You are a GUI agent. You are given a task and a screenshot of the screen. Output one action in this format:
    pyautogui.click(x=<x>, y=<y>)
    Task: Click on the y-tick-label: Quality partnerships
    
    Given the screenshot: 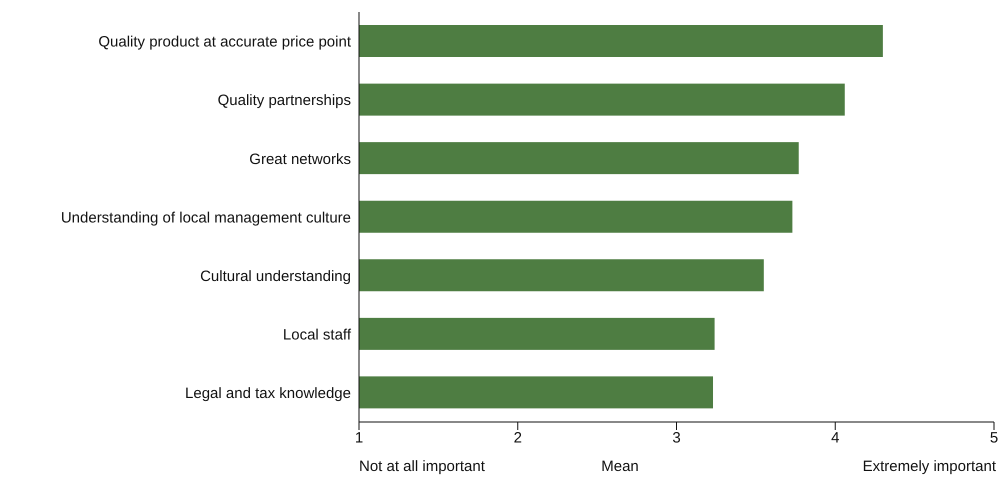 What is the action you would take?
    pyautogui.click(x=284, y=101)
    